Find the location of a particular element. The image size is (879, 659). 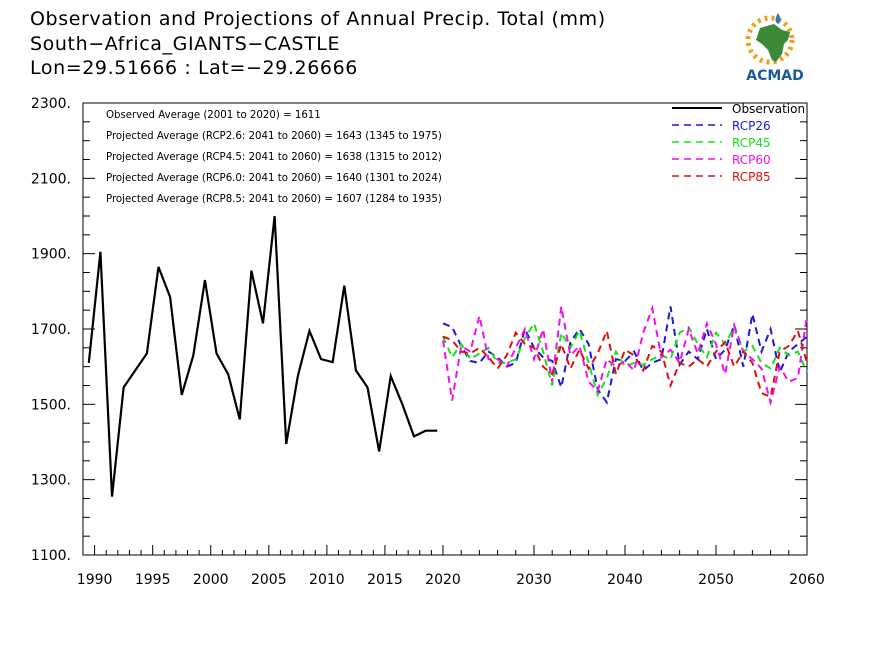

series-rcp85 is located at coordinates (625, 363).